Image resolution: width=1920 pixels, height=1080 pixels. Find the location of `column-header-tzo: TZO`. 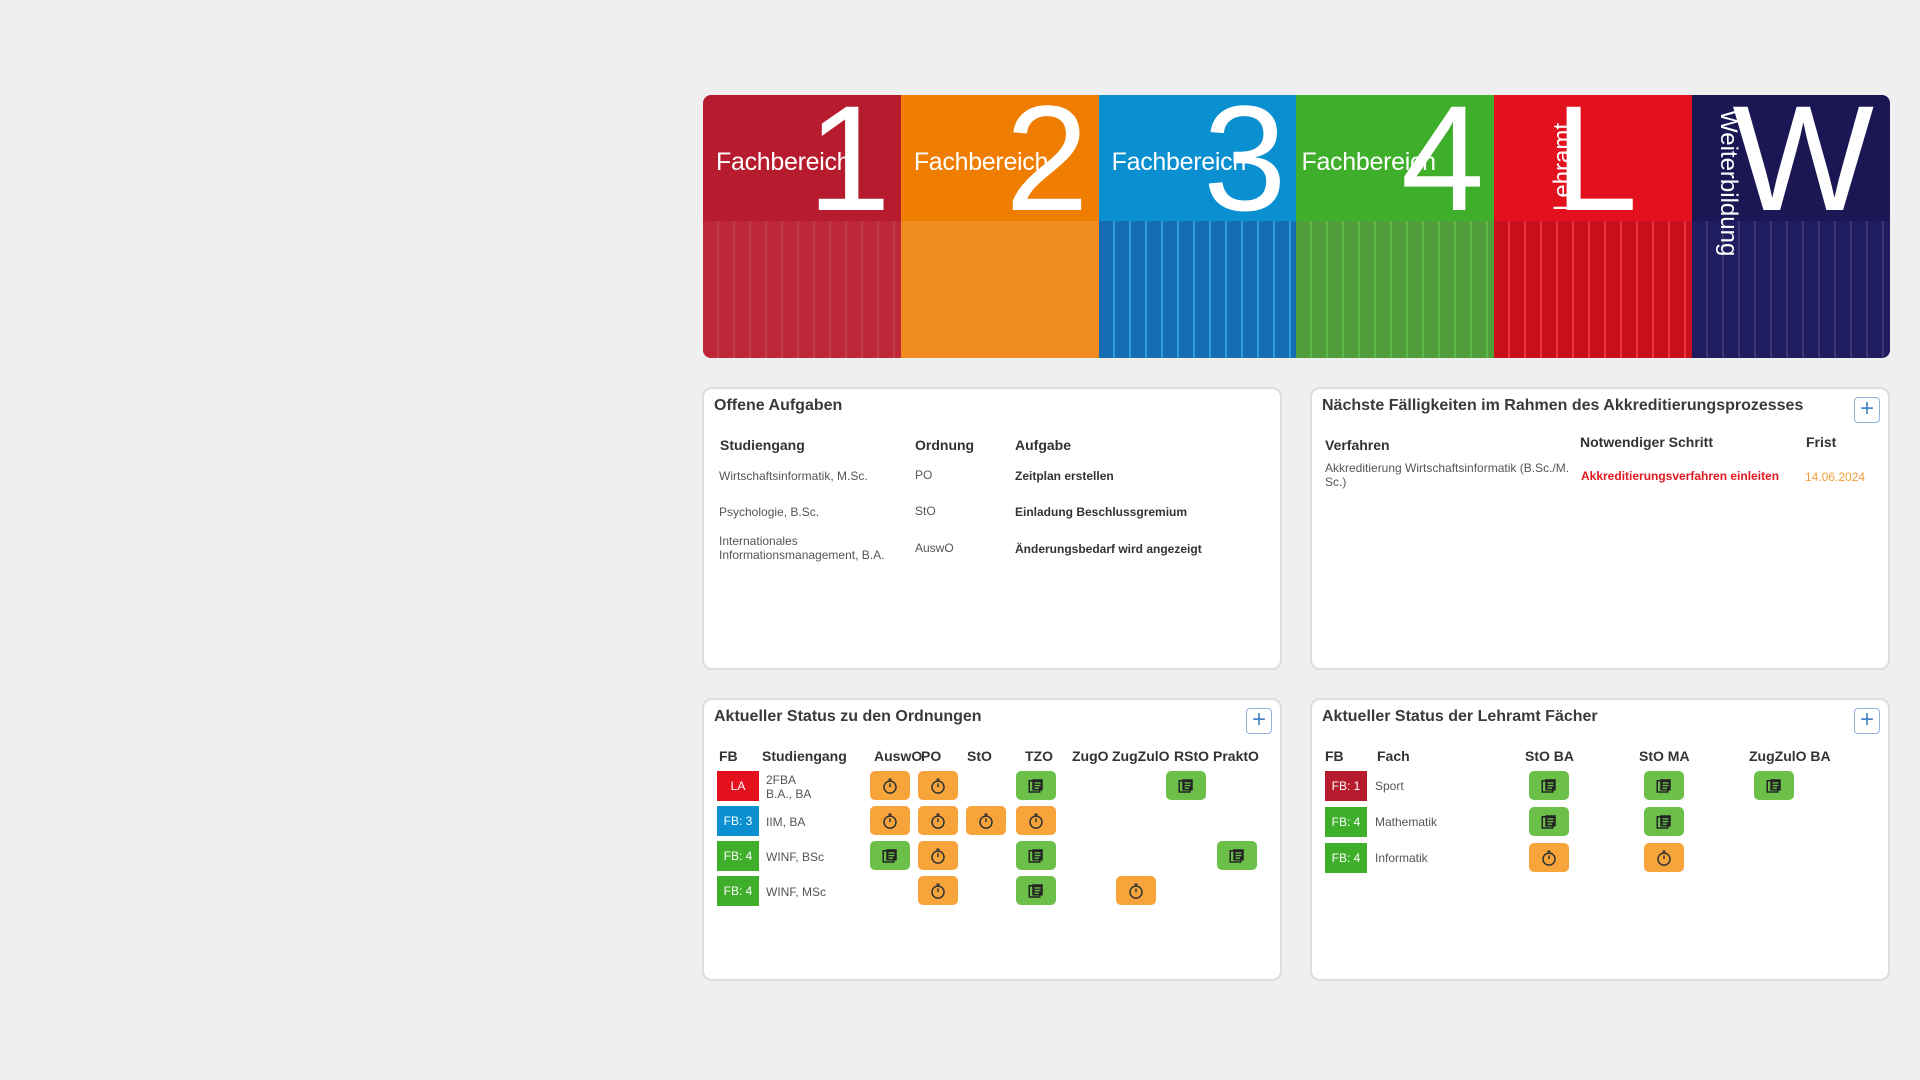

column-header-tzo: TZO is located at coordinates (1039, 756).